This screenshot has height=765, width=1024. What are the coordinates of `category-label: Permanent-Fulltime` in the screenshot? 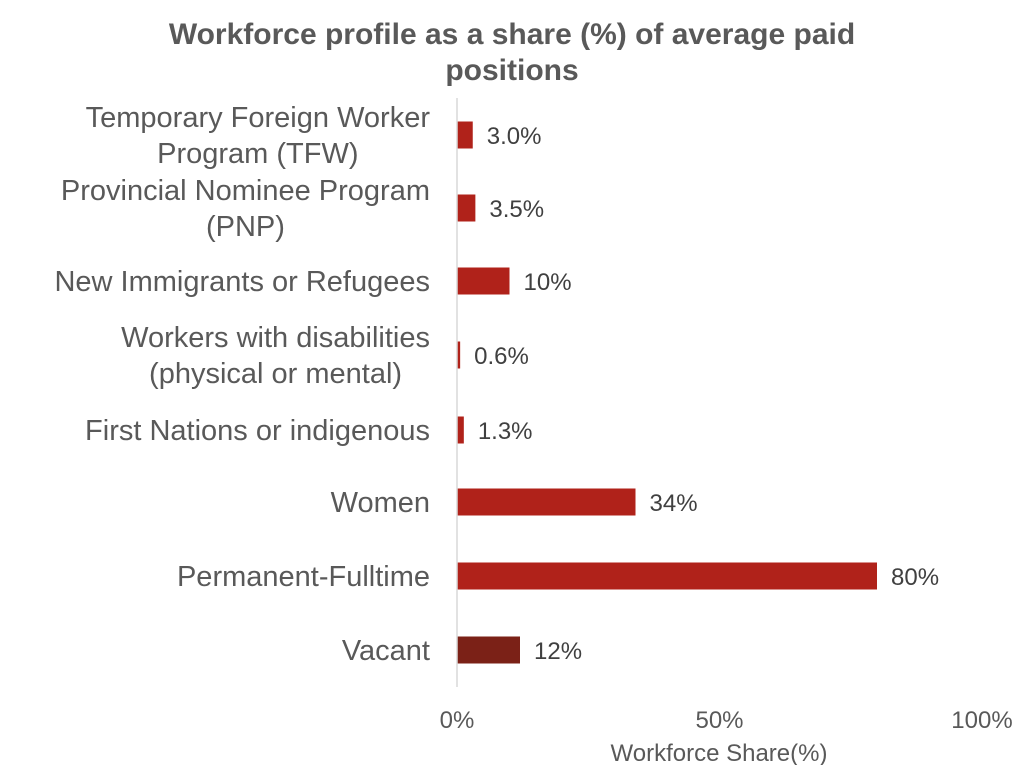 It's located at (303, 577).